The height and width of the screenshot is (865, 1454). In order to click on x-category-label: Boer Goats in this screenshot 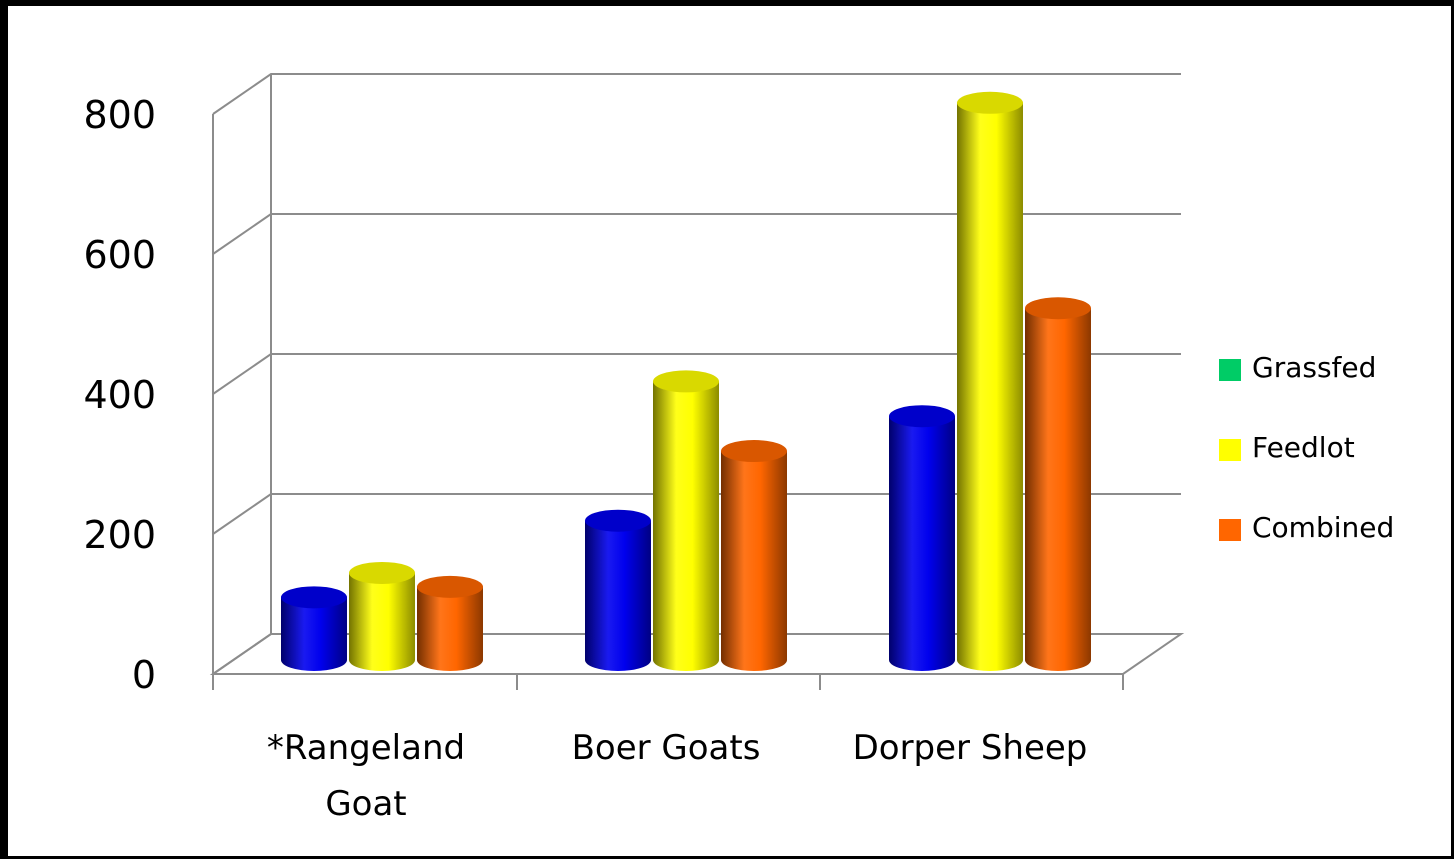, I will do `click(666, 748)`.